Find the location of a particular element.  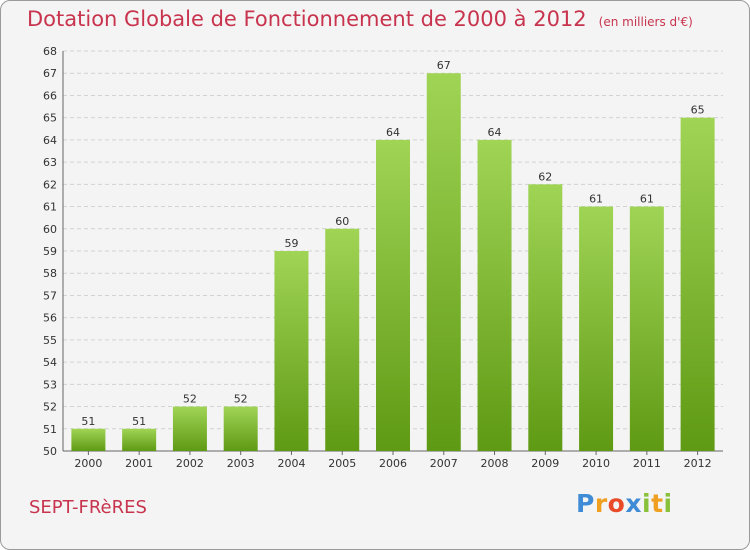

logo-letter: r is located at coordinates (601, 503).